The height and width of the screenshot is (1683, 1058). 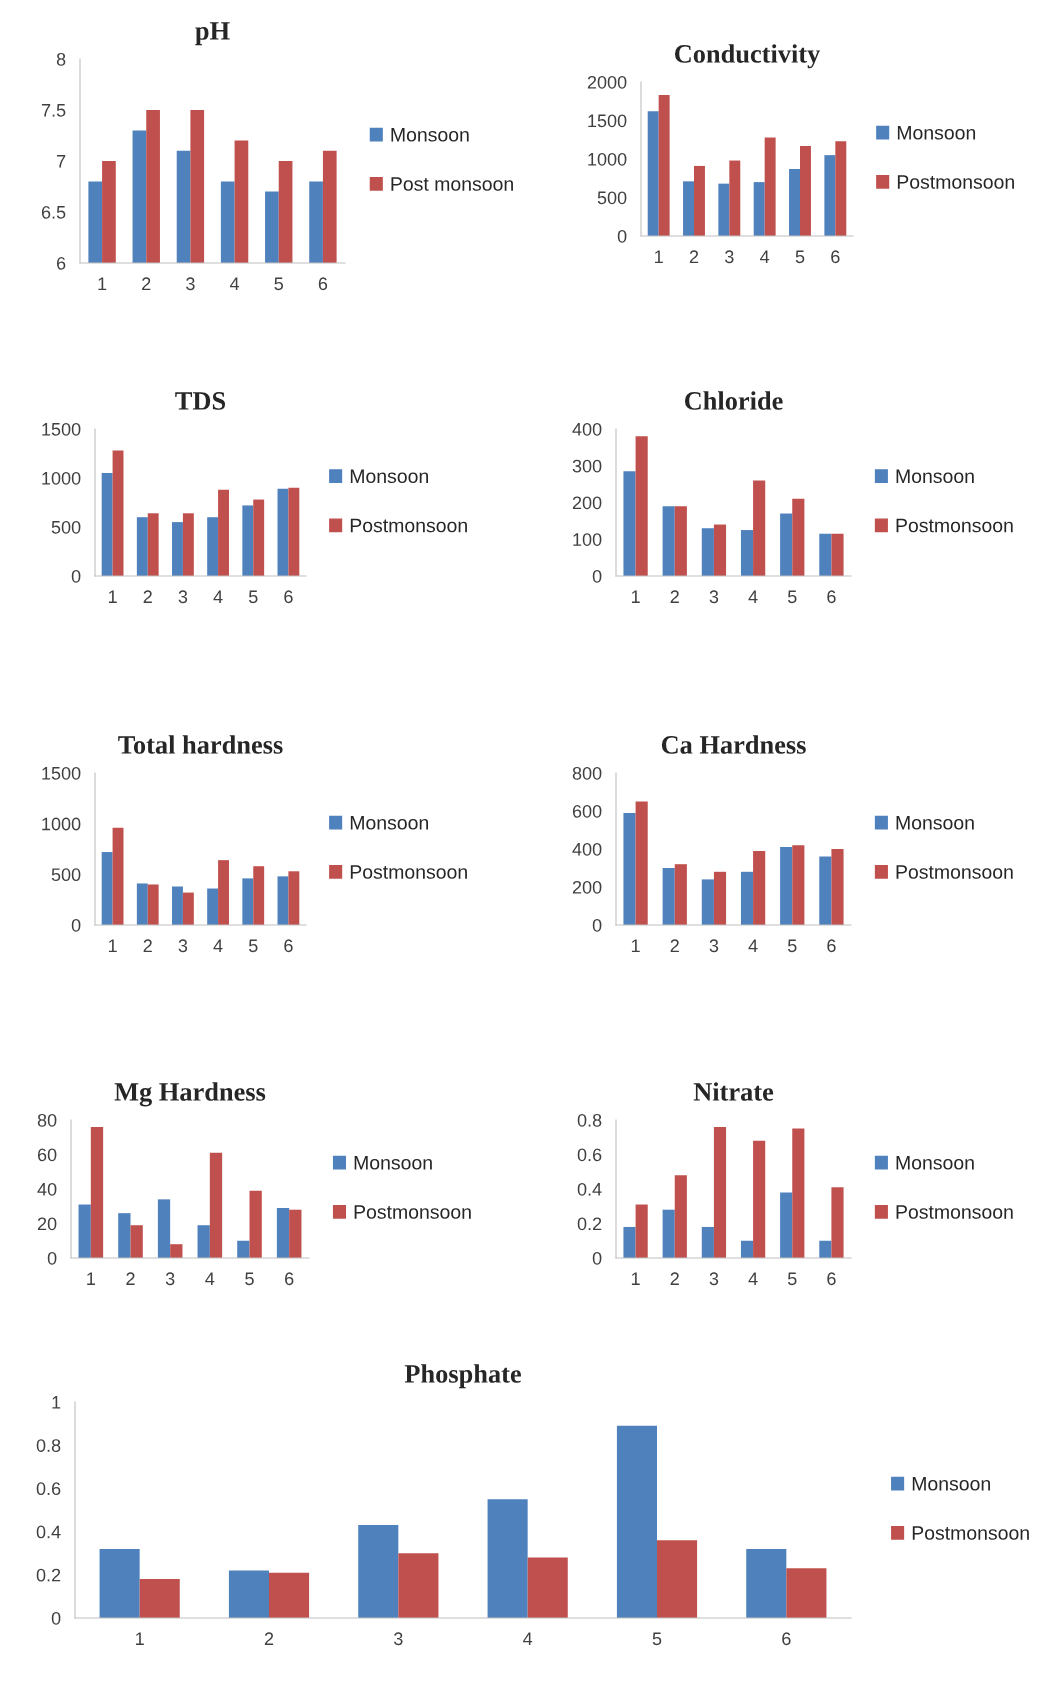 I want to click on chart-title: Total hardness, so click(x=200, y=744).